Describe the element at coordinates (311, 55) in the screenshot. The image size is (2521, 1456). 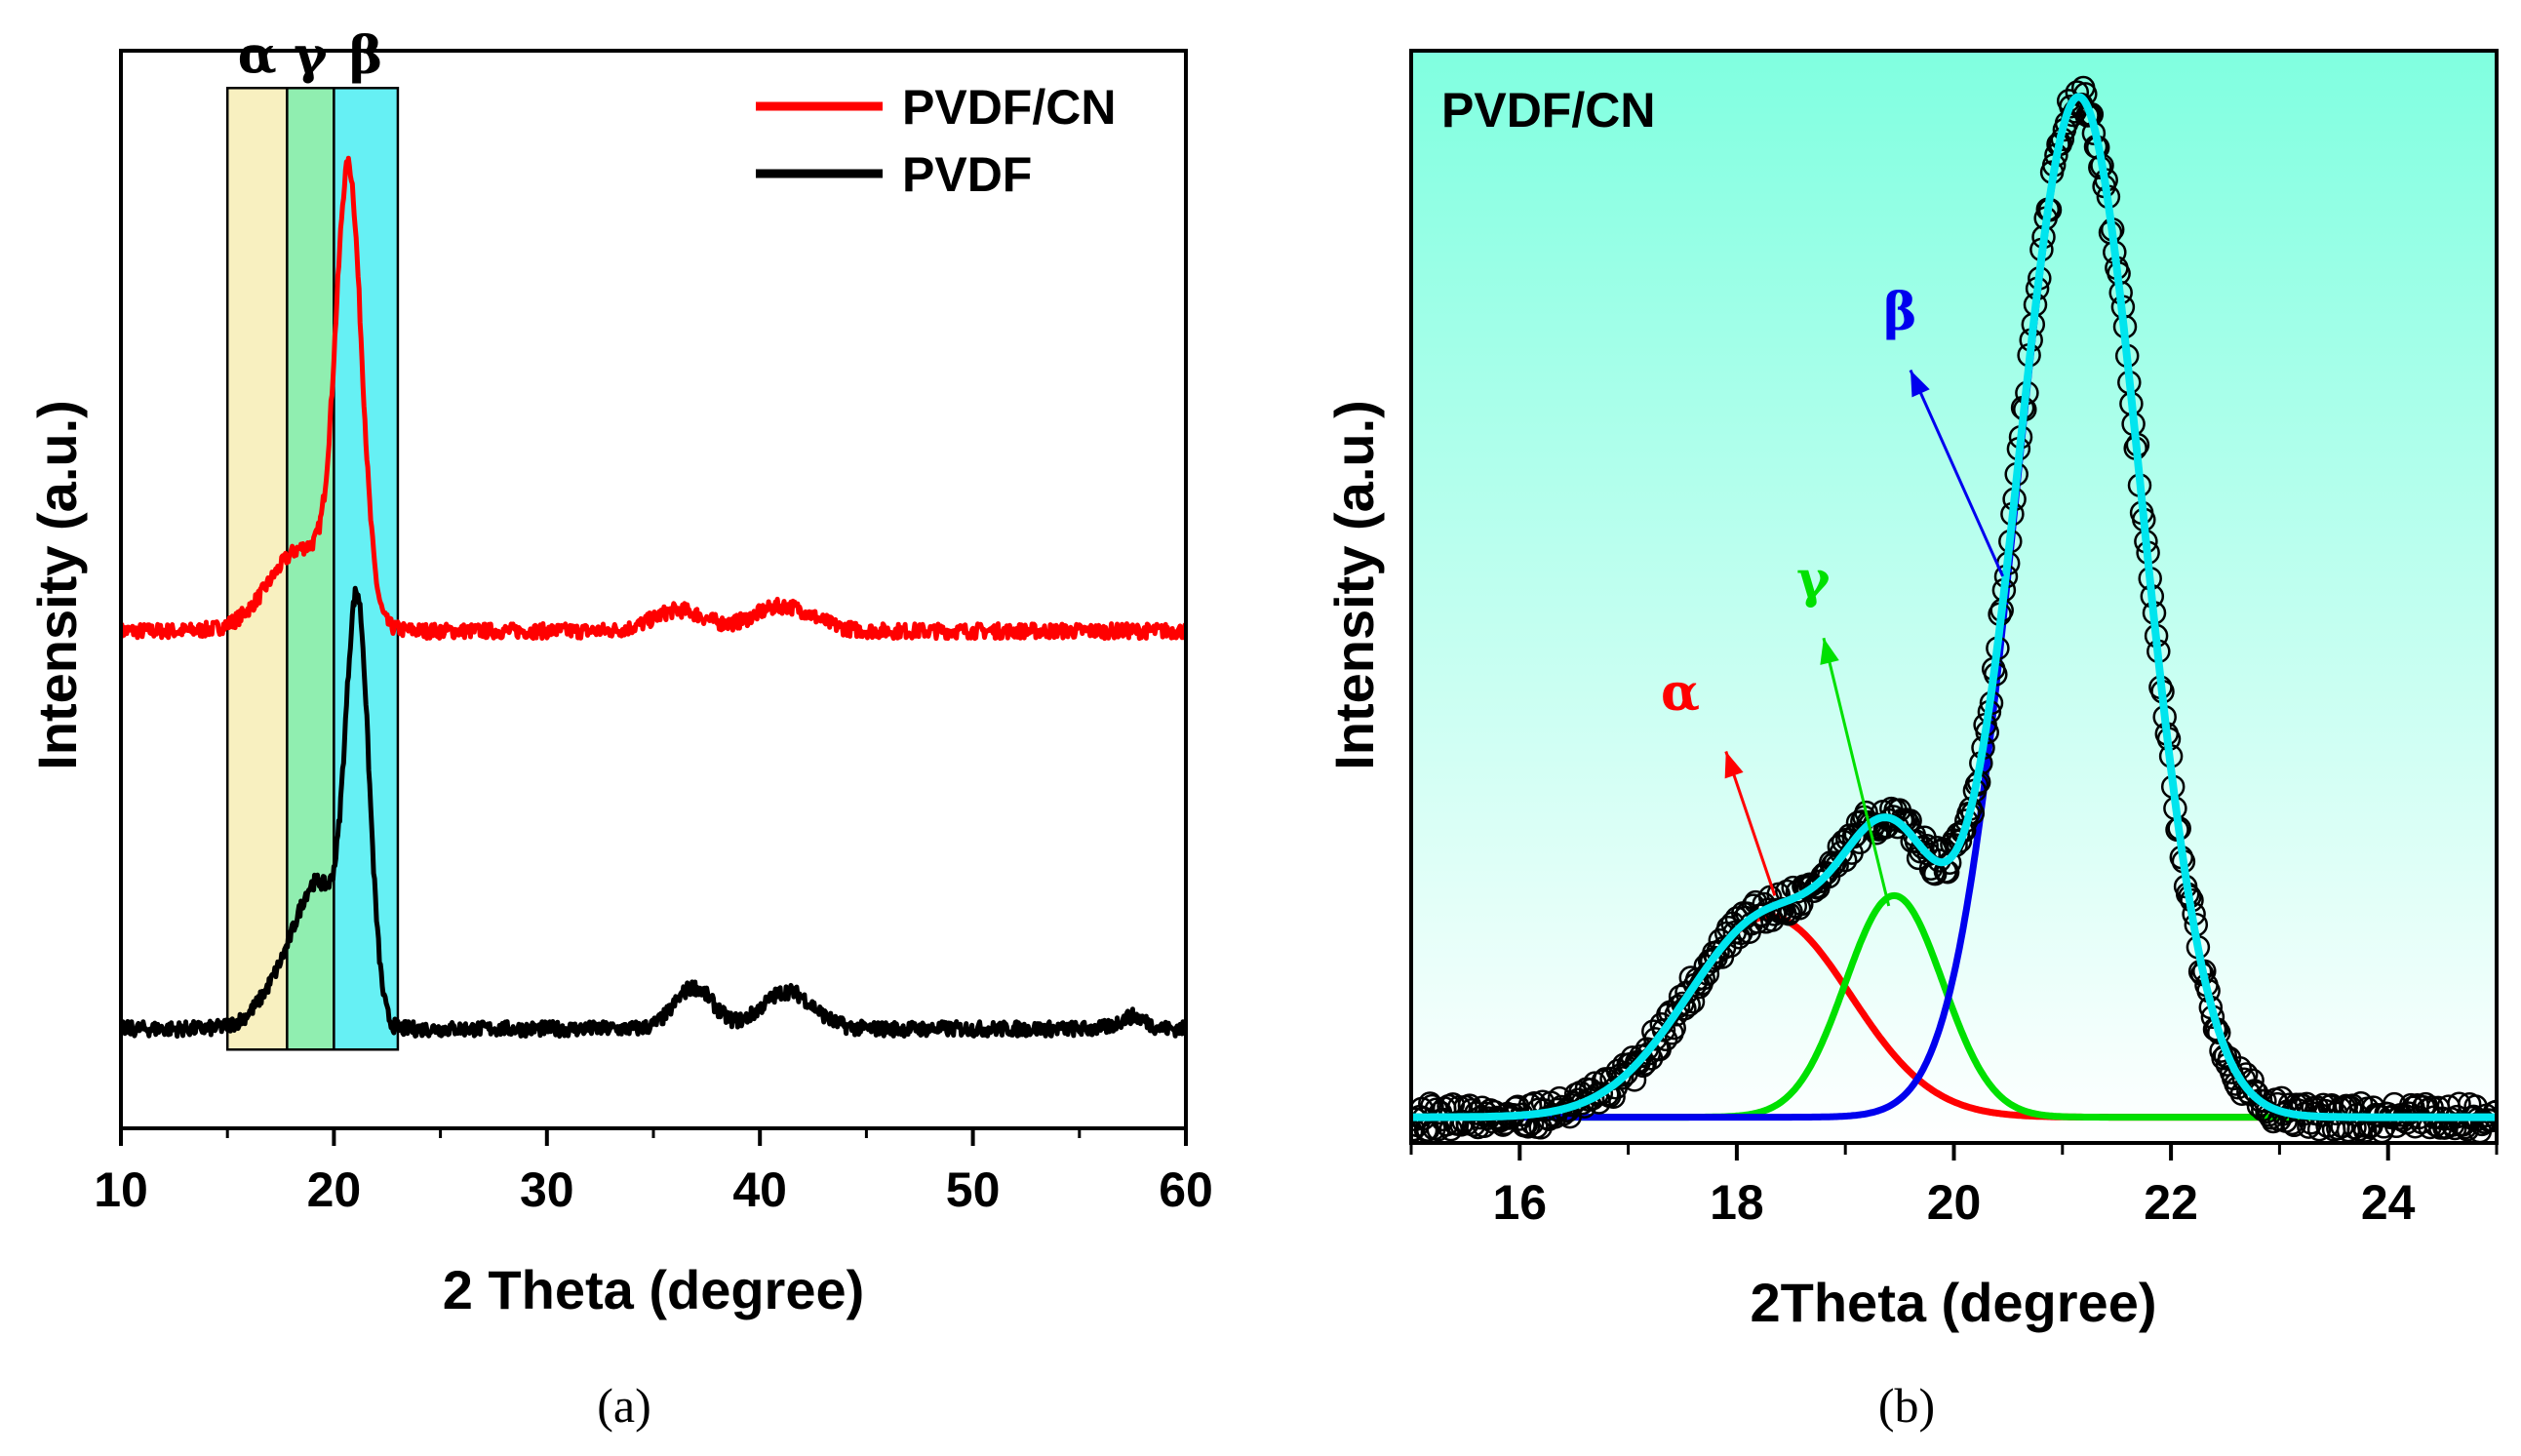
I see `phase-band-label-1: γ` at that location.